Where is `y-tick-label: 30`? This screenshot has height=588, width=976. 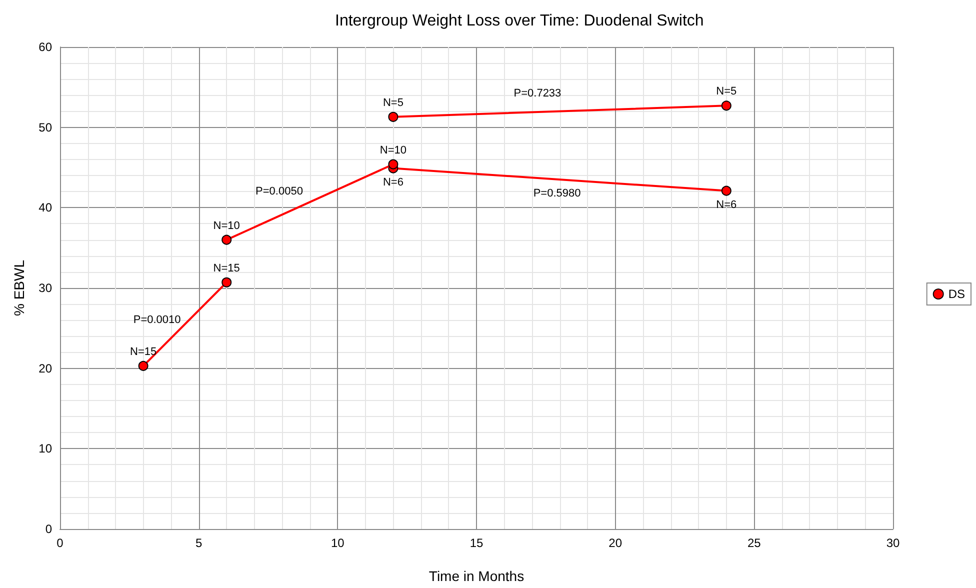
y-tick-label: 30 is located at coordinates (45, 288).